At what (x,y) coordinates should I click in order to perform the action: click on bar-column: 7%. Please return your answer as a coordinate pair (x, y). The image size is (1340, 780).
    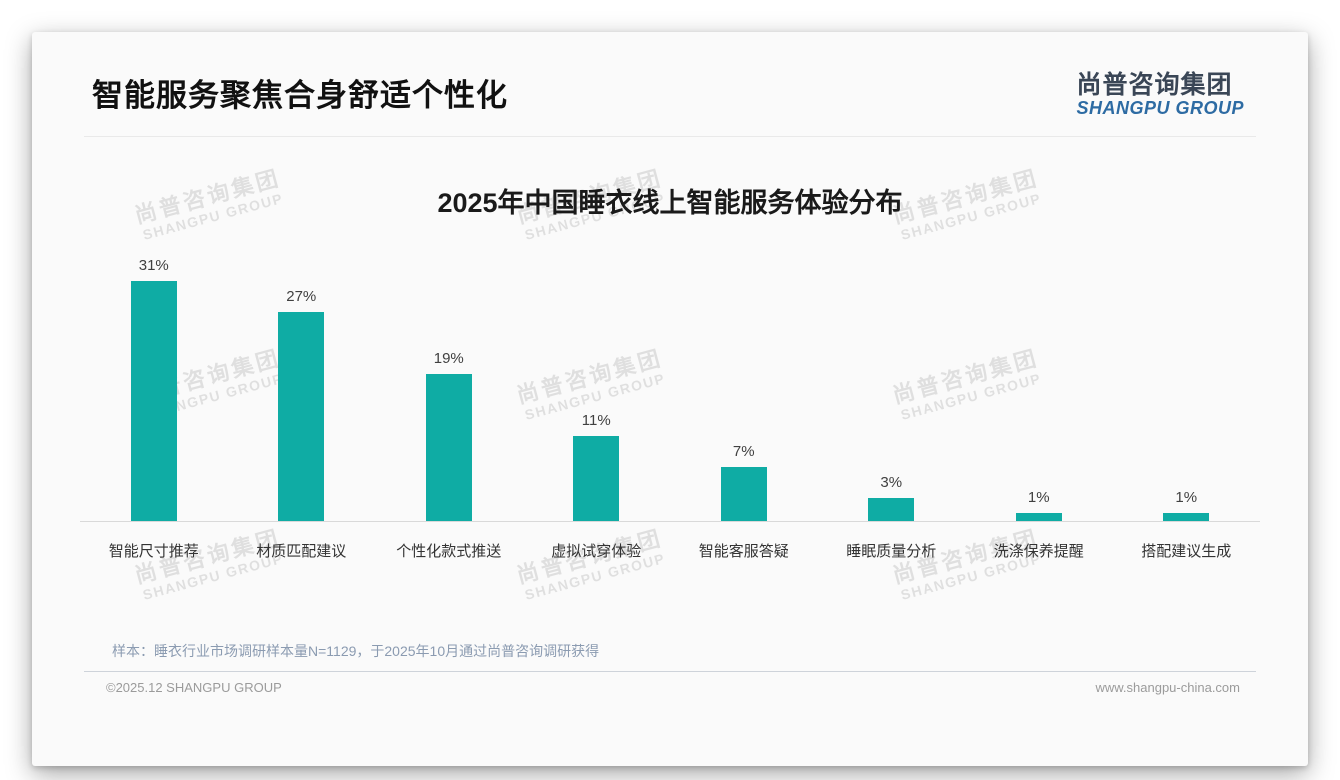
    Looking at the image, I should click on (744, 482).